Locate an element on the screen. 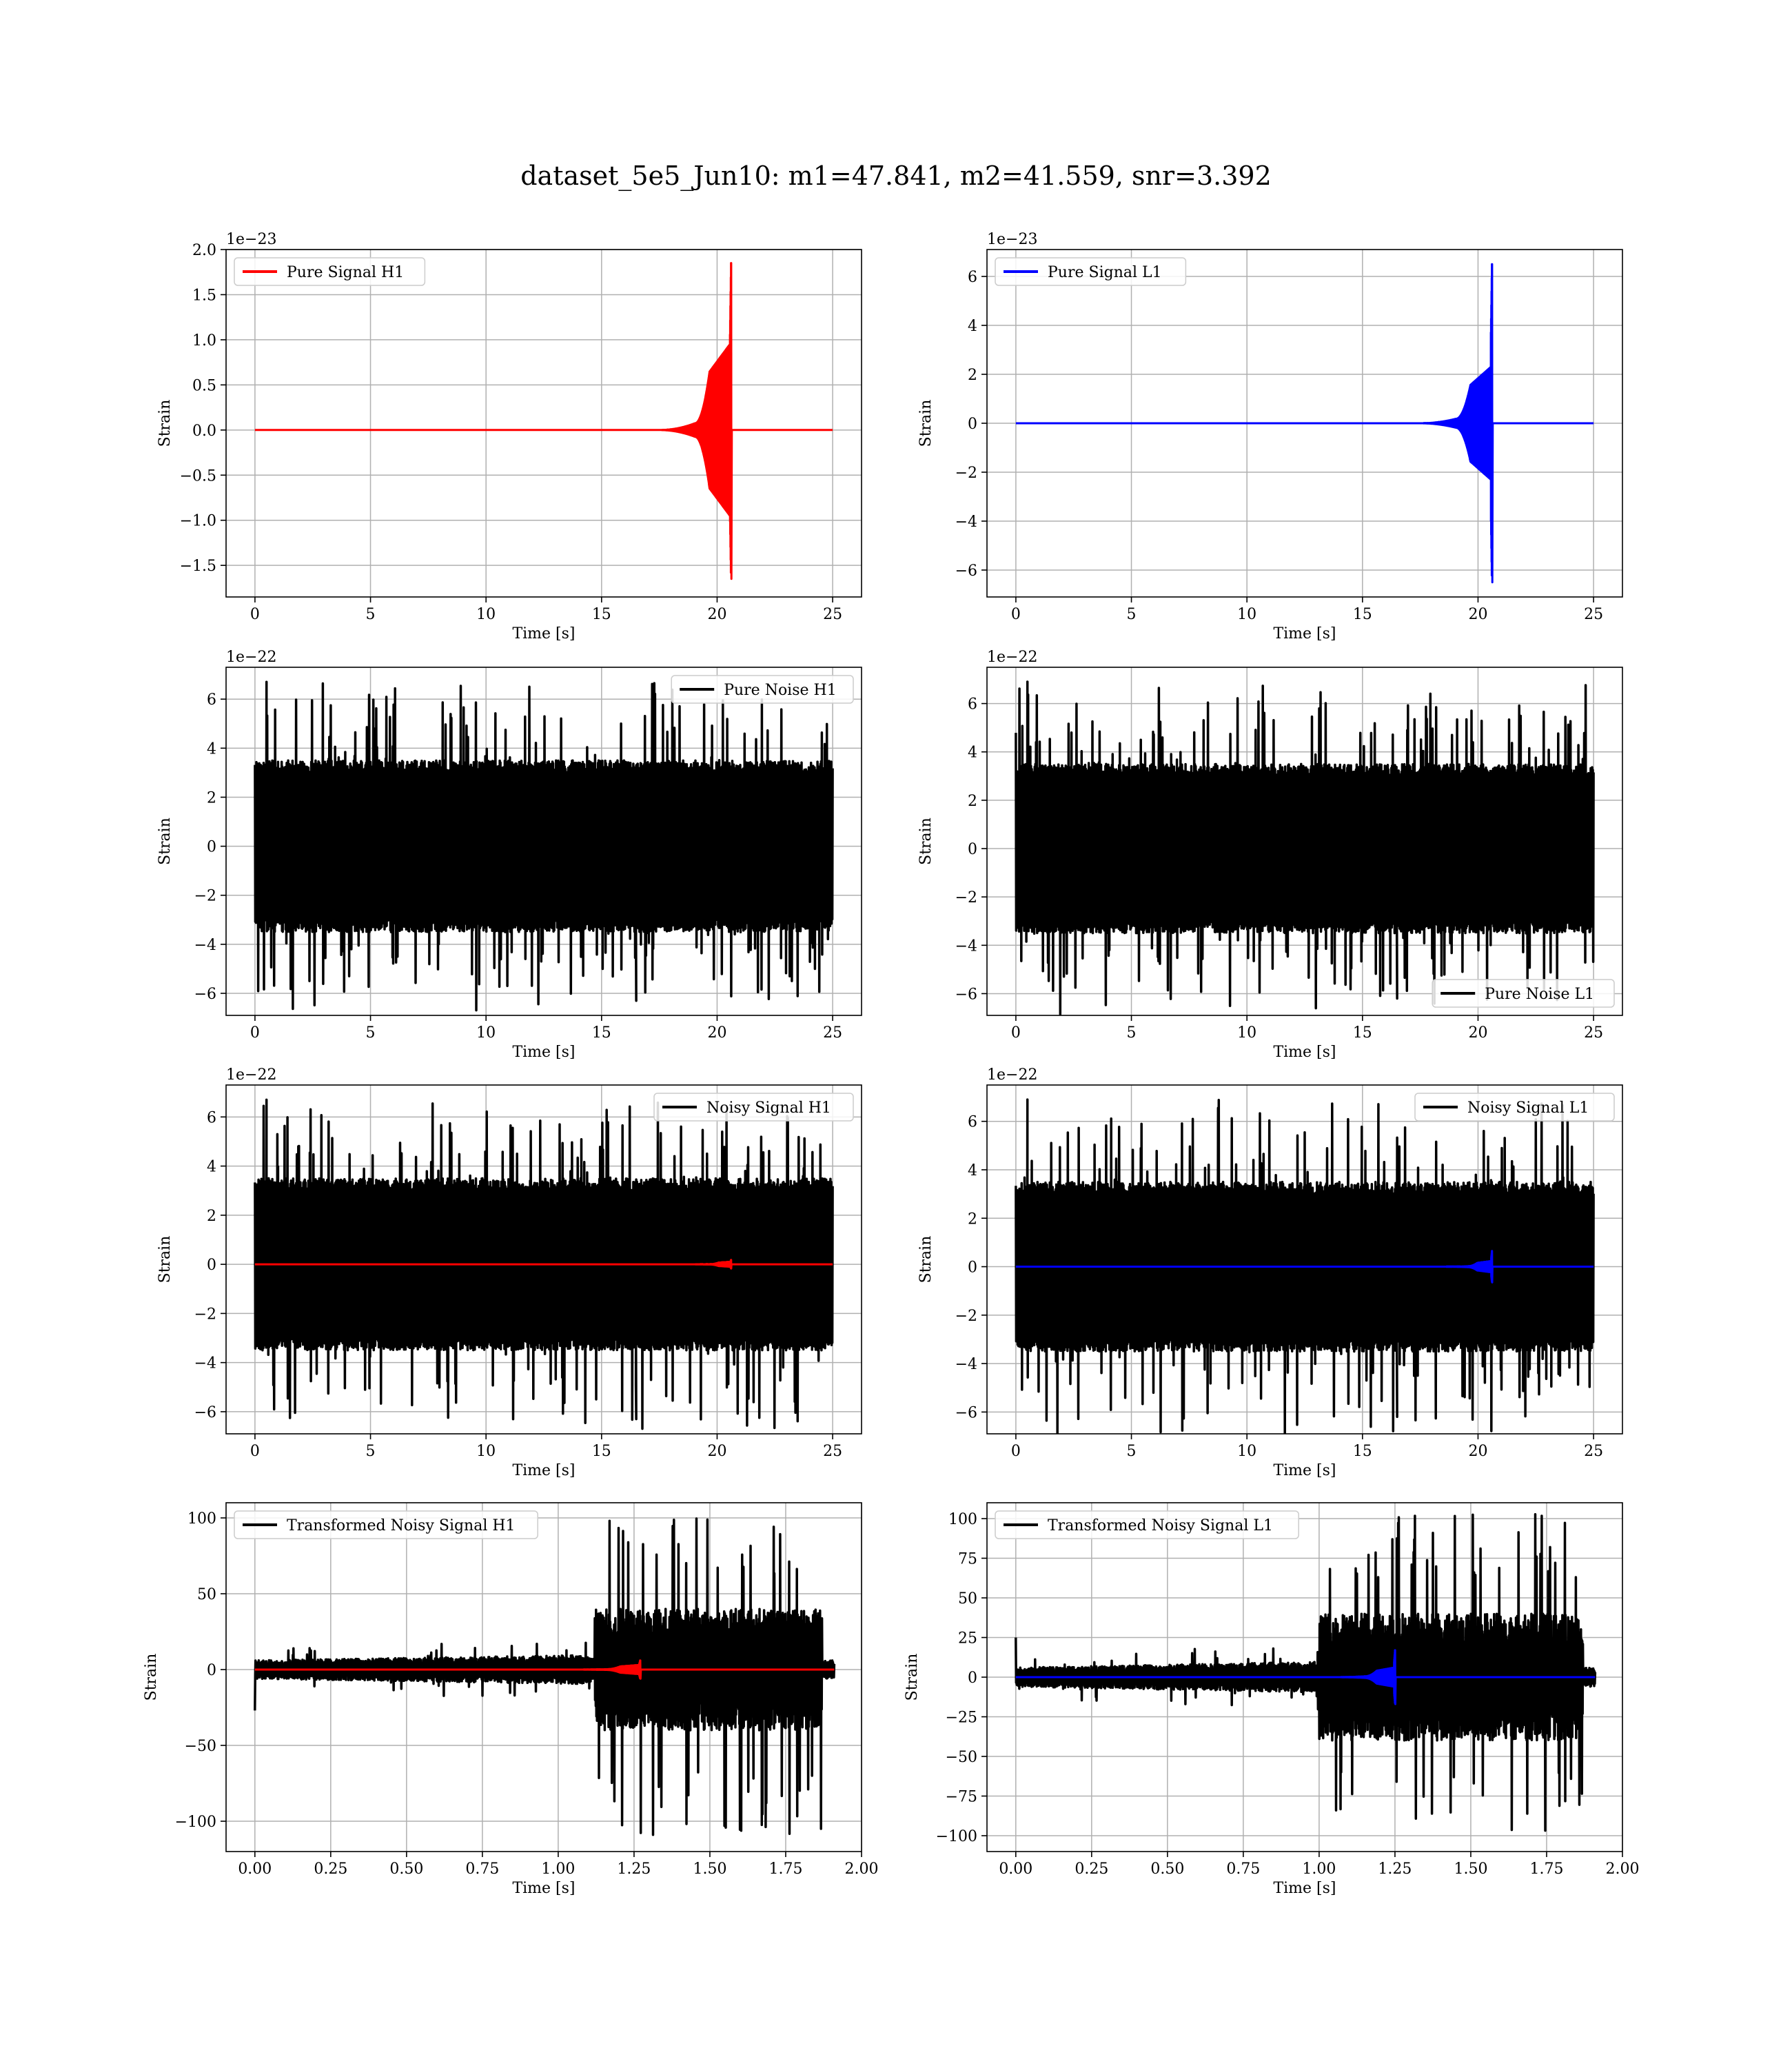  legend-label: Transformed Noisy Signal L1 is located at coordinates (1160, 1526).